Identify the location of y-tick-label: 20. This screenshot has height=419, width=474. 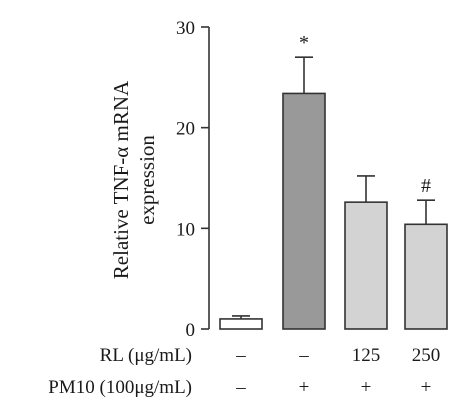
(185, 129).